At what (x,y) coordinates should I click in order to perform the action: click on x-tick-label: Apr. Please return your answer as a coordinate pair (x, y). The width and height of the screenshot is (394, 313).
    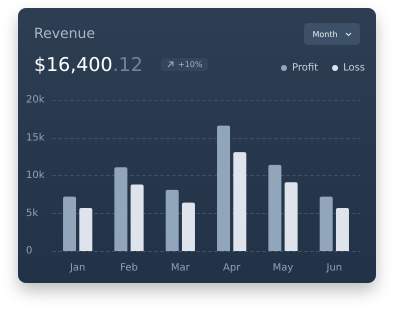
    Looking at the image, I should click on (232, 268).